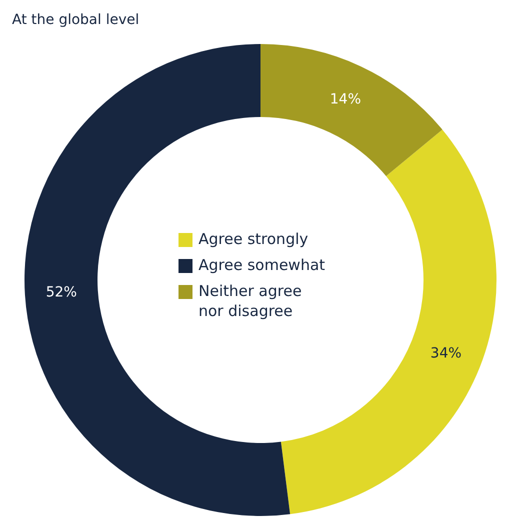 Image resolution: width=521 pixels, height=523 pixels. What do you see at coordinates (253, 239) in the screenshot?
I see `legend-label: Agree strongly` at bounding box center [253, 239].